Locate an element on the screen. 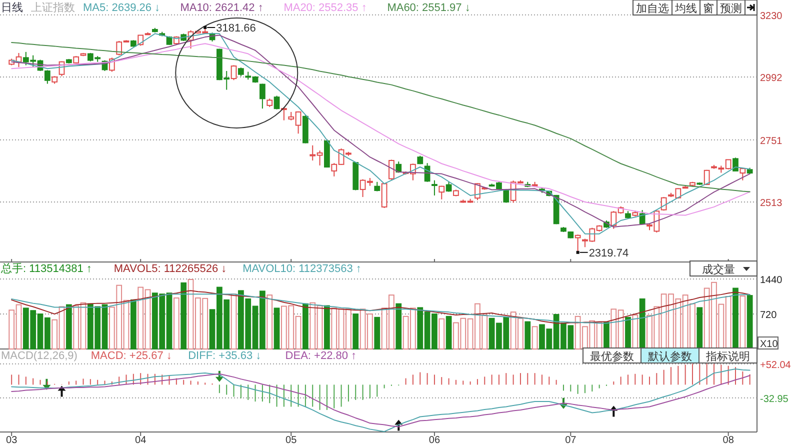 Image resolution: width=797 pixels, height=444 pixels. annotation: 预测 is located at coordinates (731, 9).